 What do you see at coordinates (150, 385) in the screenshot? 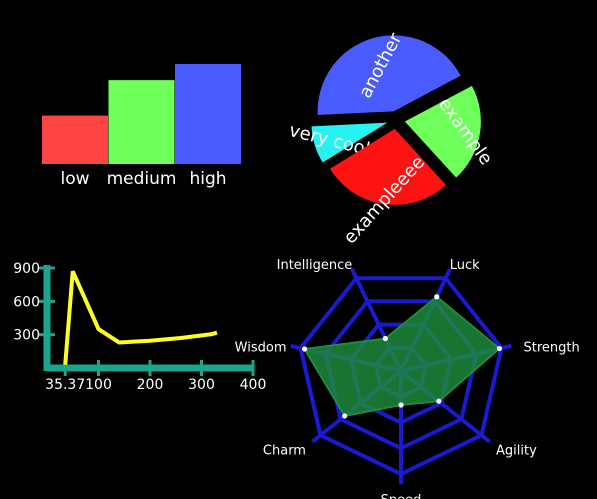
I see `x-tick-label: 200` at bounding box center [150, 385].